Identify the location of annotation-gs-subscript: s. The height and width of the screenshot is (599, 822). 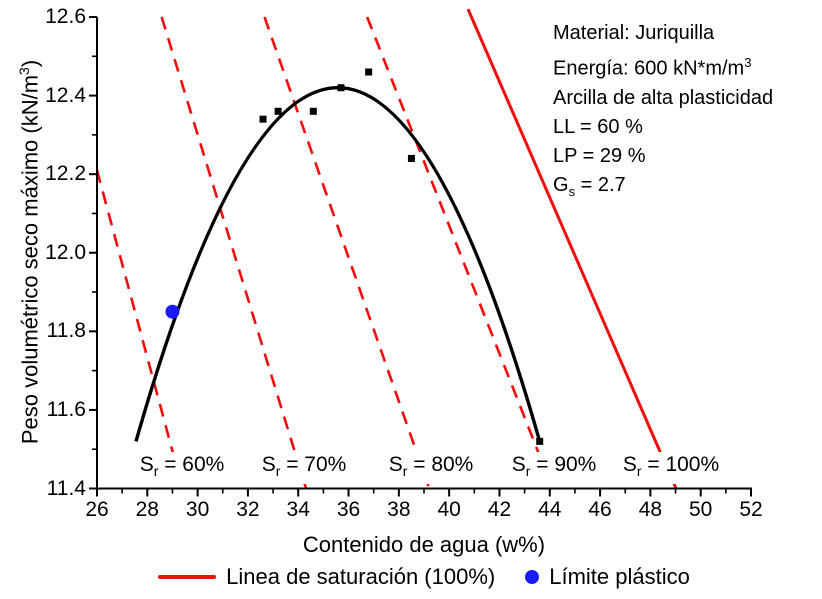
(572, 191).